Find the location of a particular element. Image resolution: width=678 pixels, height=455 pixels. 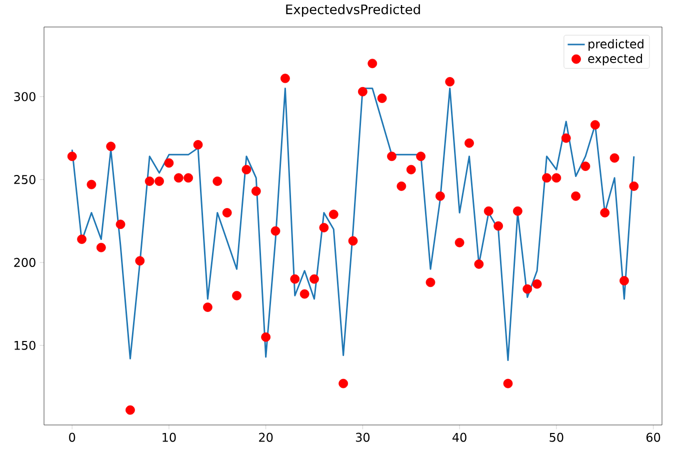

y-tick-label: 300 is located at coordinates (25, 97).